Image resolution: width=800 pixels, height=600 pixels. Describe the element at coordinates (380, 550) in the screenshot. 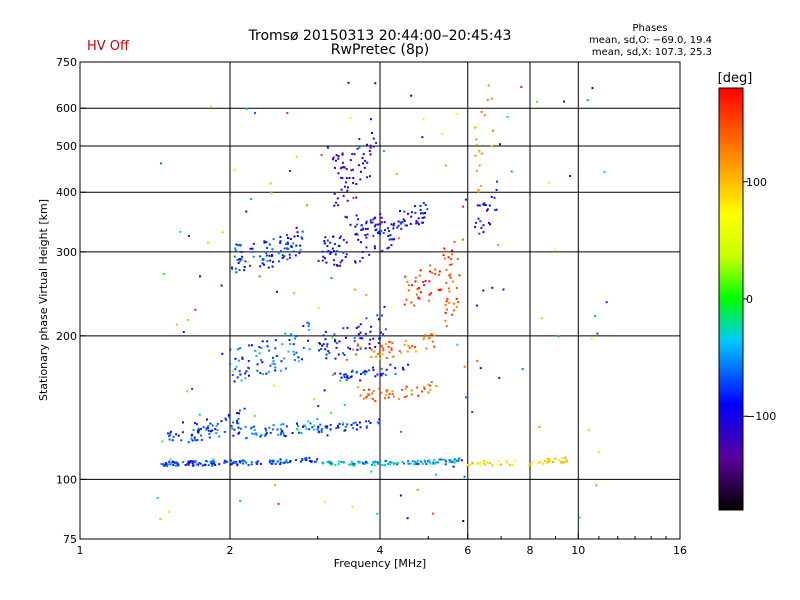

I see `x-tick-label: 4` at that location.